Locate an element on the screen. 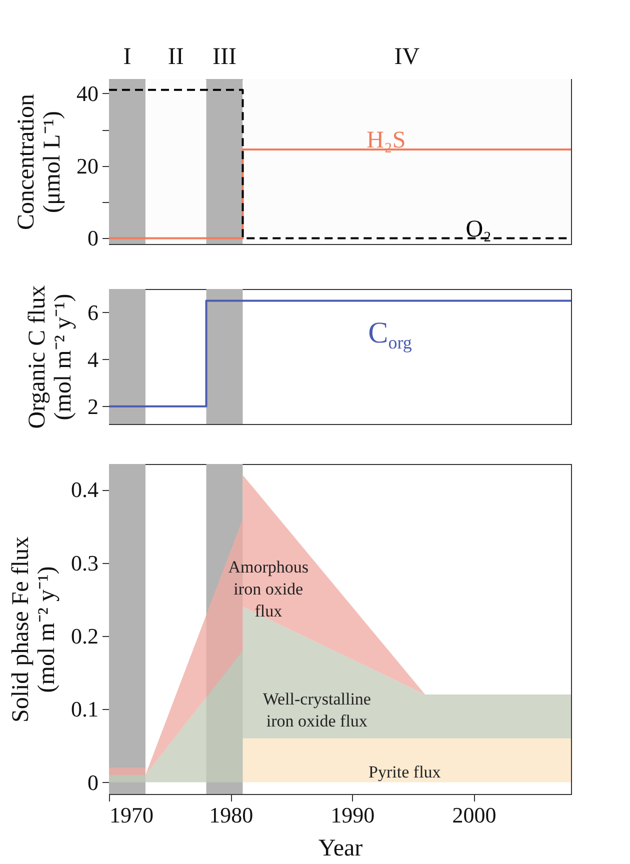 This screenshot has width=630, height=864. y-axis-title: Solid phase Fe flux (mol m⁻² y⁻¹) is located at coordinates (34, 629).